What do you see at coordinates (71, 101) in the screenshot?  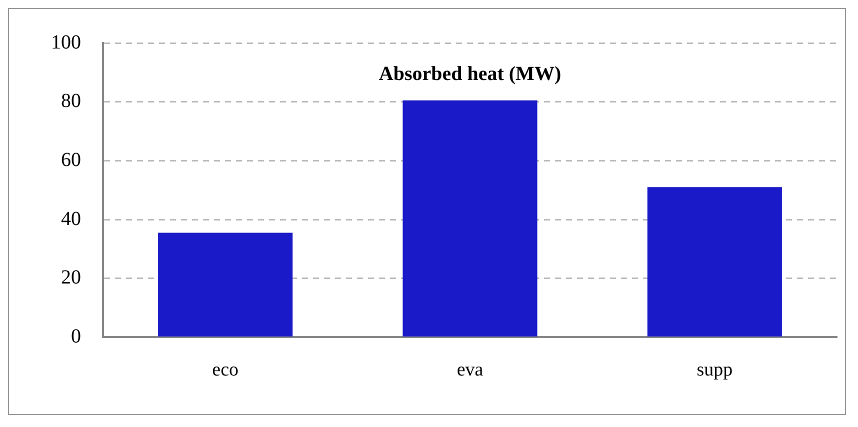 I see `y-tick-label: 80` at bounding box center [71, 101].